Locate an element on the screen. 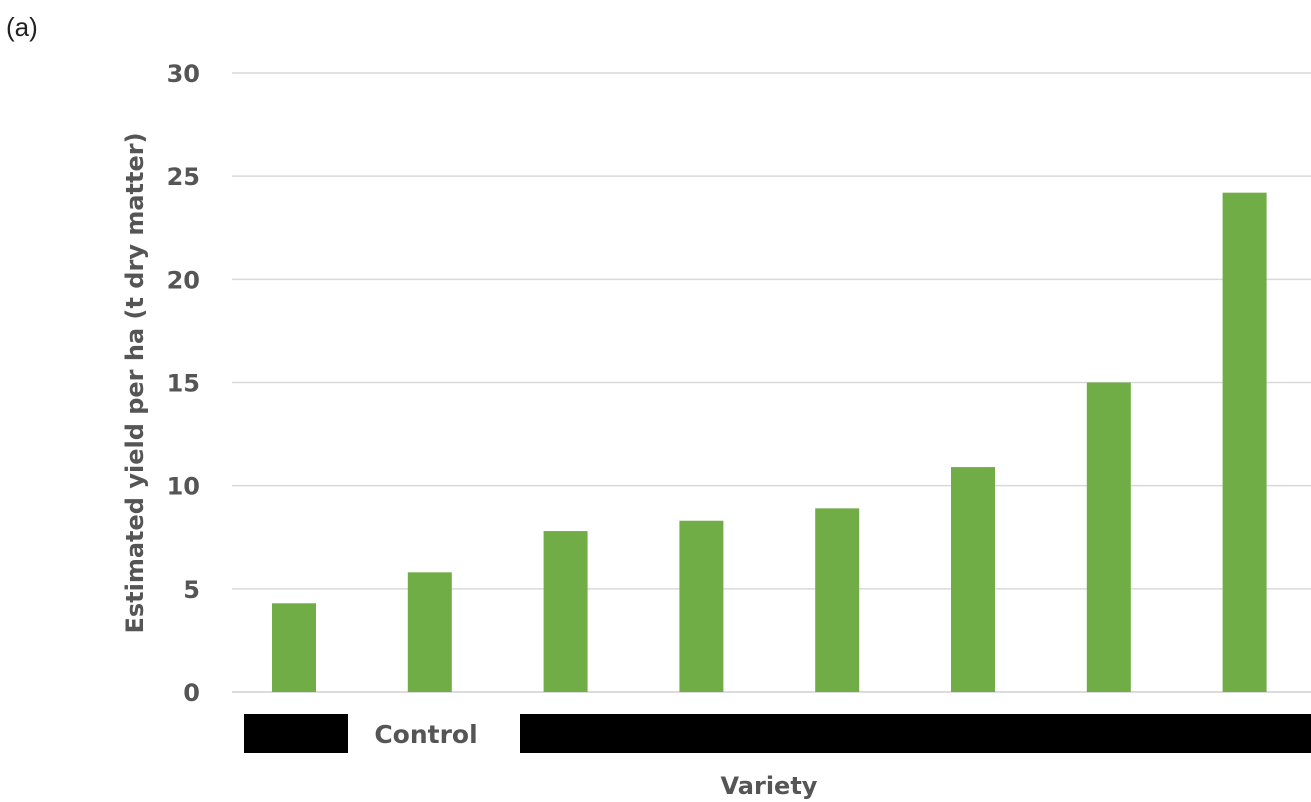  y-tick-label: 20 is located at coordinates (183, 280).